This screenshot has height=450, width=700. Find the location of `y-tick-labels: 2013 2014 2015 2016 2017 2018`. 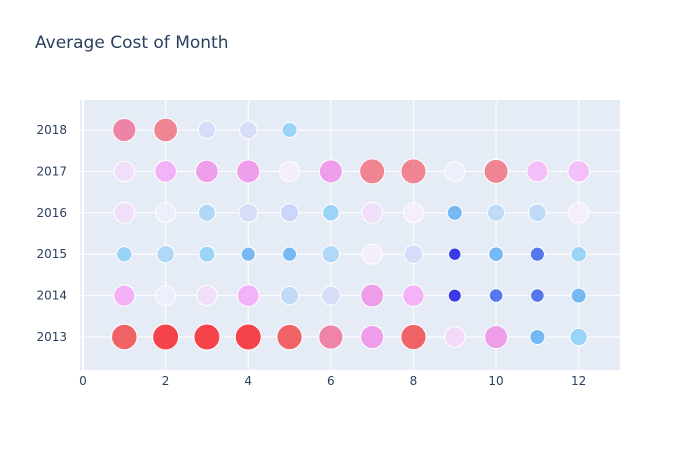

y-tick-labels: 2013 2014 2015 2016 2017 2018 is located at coordinates (51, 233).